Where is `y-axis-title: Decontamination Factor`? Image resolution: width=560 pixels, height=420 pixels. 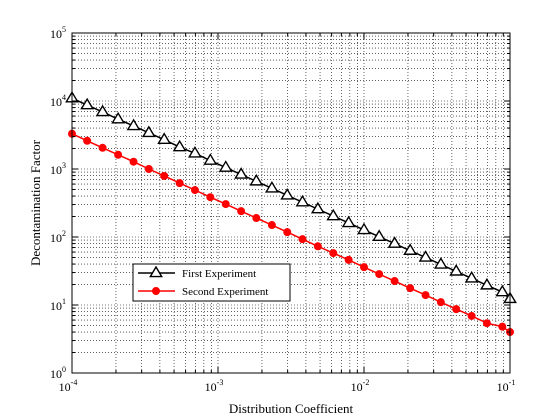
y-axis-title: Decontamination Factor is located at coordinates (35, 202).